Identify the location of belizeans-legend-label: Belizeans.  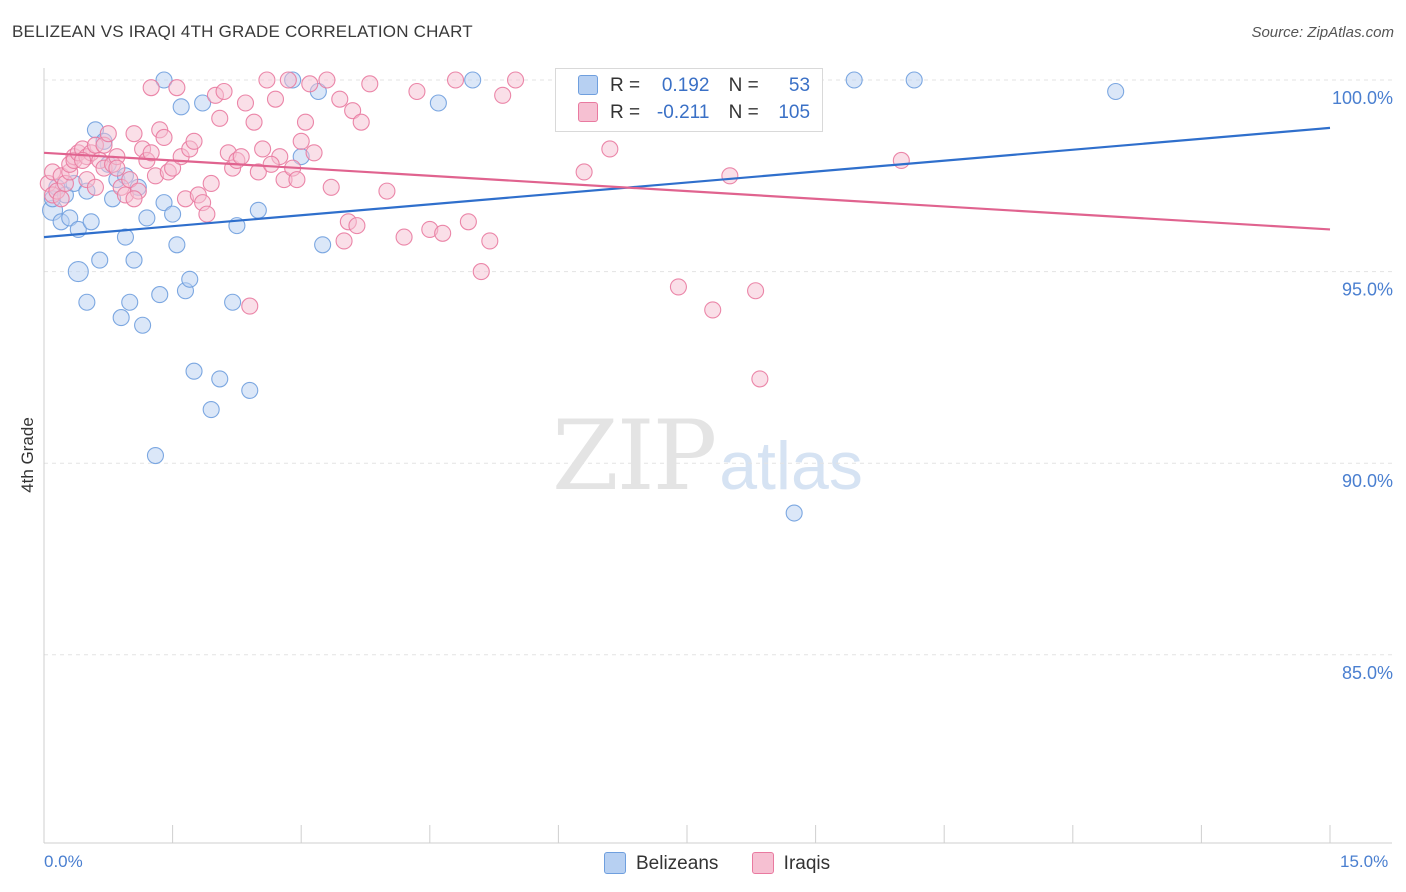
(677, 863).